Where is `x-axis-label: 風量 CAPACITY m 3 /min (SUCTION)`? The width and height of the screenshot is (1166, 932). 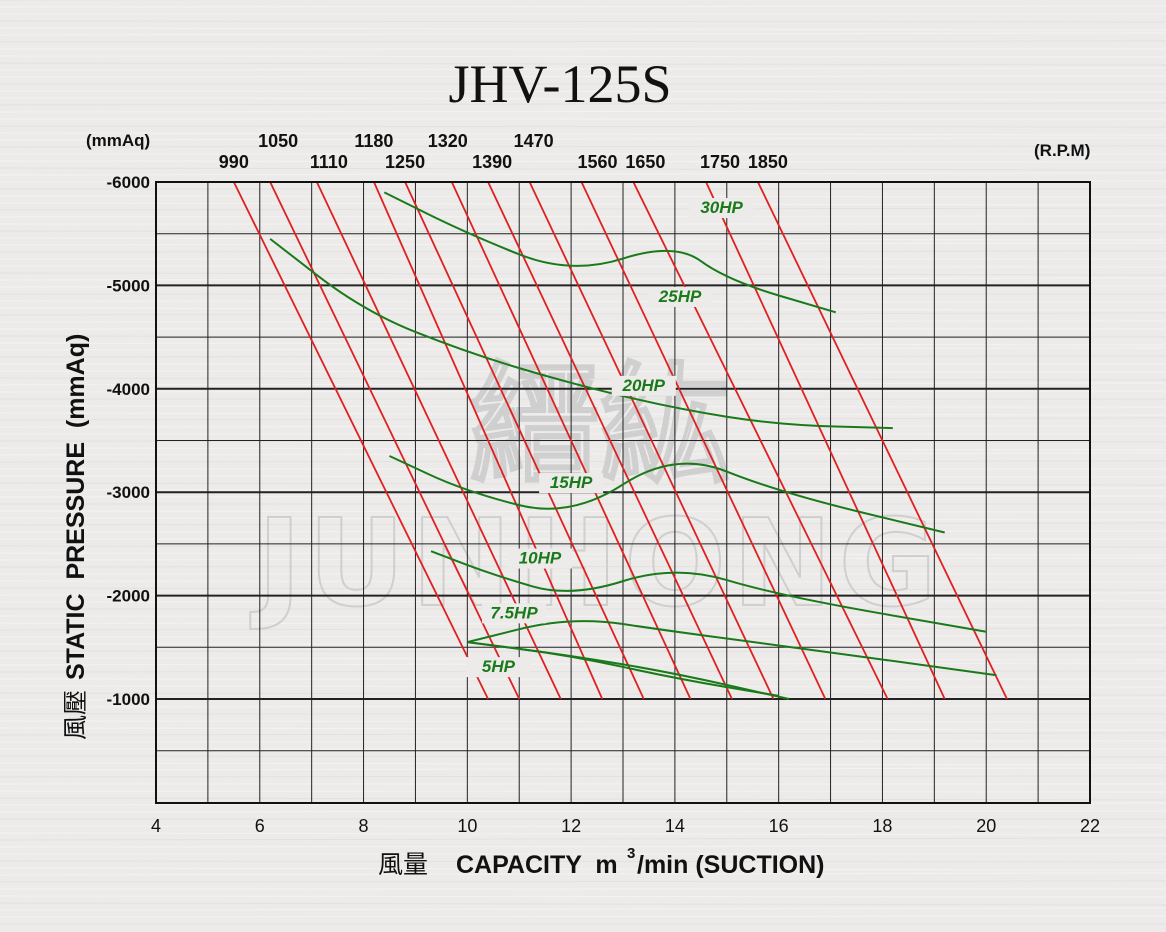
x-axis-label: 風量 CAPACITY m 3 /min (SUCTION) is located at coordinates (601, 862).